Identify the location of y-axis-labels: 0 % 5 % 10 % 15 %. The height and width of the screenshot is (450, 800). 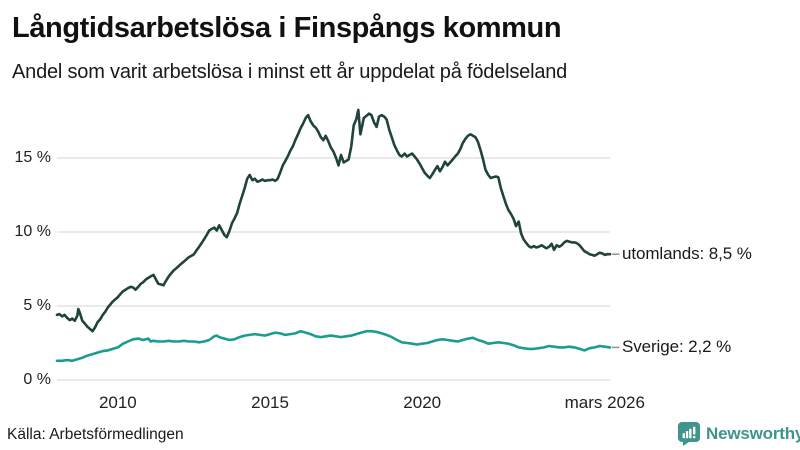
(25, 225).